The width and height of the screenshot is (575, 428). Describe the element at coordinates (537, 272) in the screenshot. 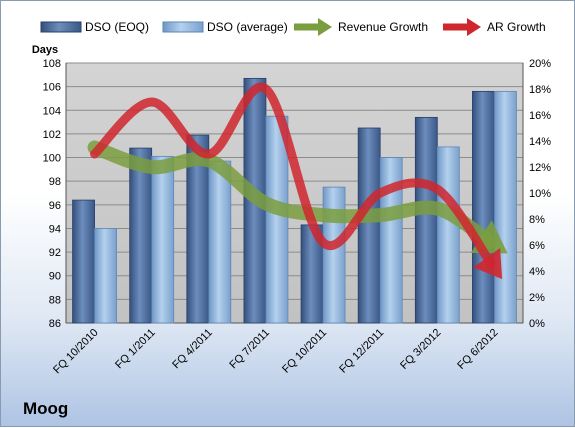

I see `y2-tick-label: 4%` at that location.